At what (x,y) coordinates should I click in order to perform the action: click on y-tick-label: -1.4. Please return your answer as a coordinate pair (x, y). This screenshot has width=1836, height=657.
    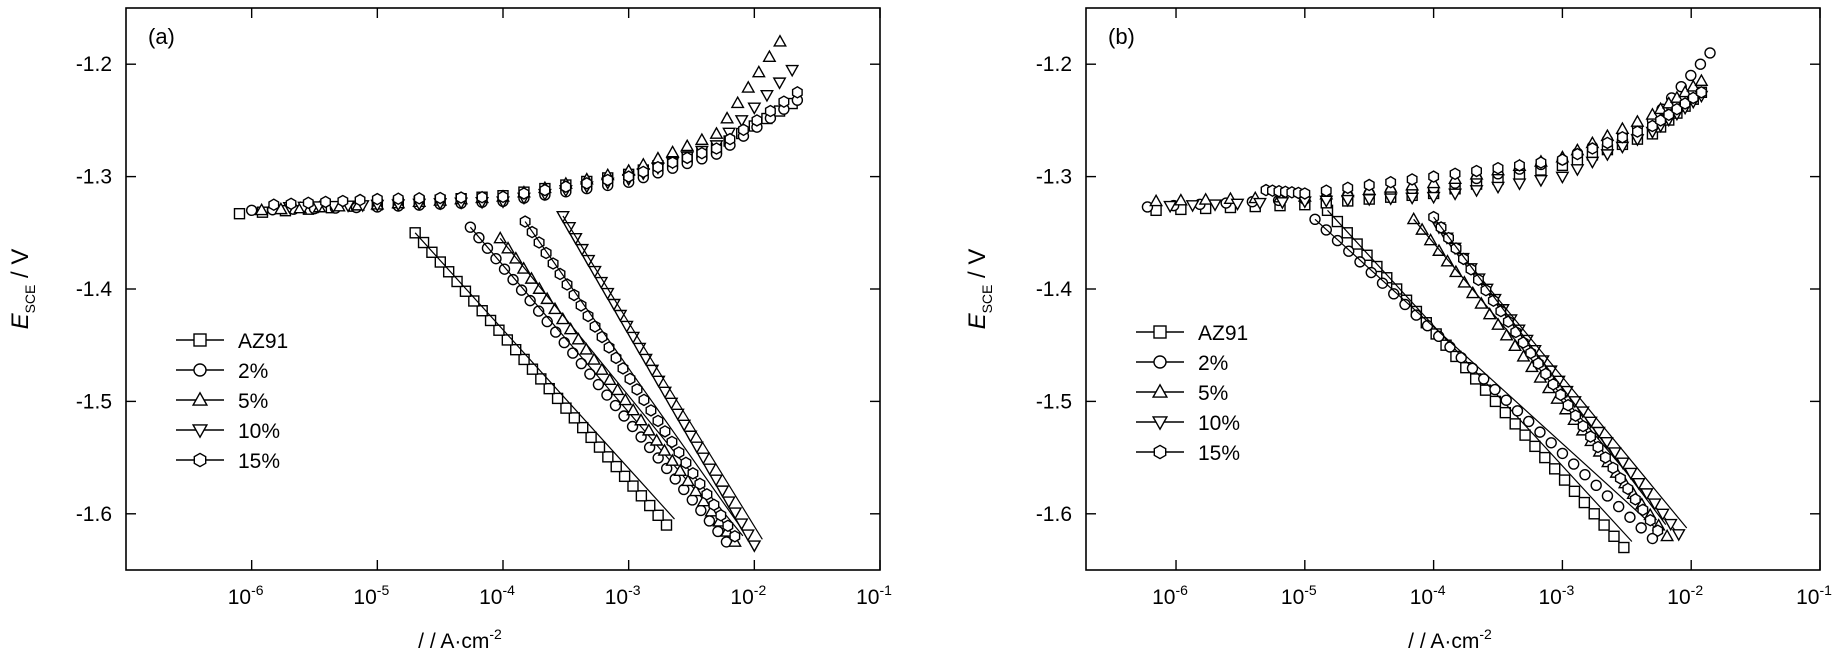
    Looking at the image, I should click on (1054, 289).